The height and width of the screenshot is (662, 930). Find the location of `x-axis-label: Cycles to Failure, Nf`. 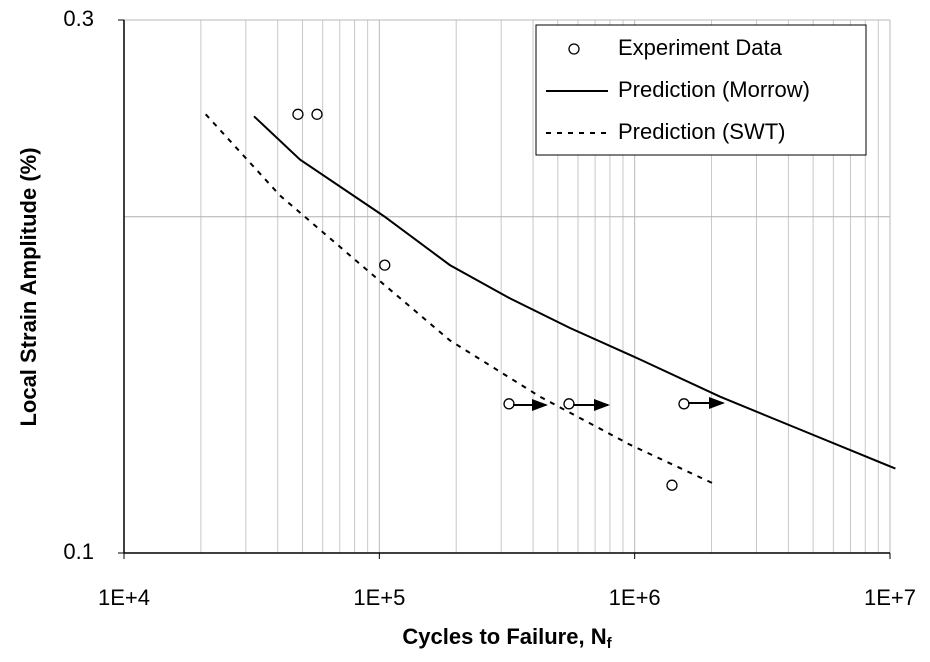

x-axis-label: Cycles to Failure, Nf is located at coordinates (507, 638).